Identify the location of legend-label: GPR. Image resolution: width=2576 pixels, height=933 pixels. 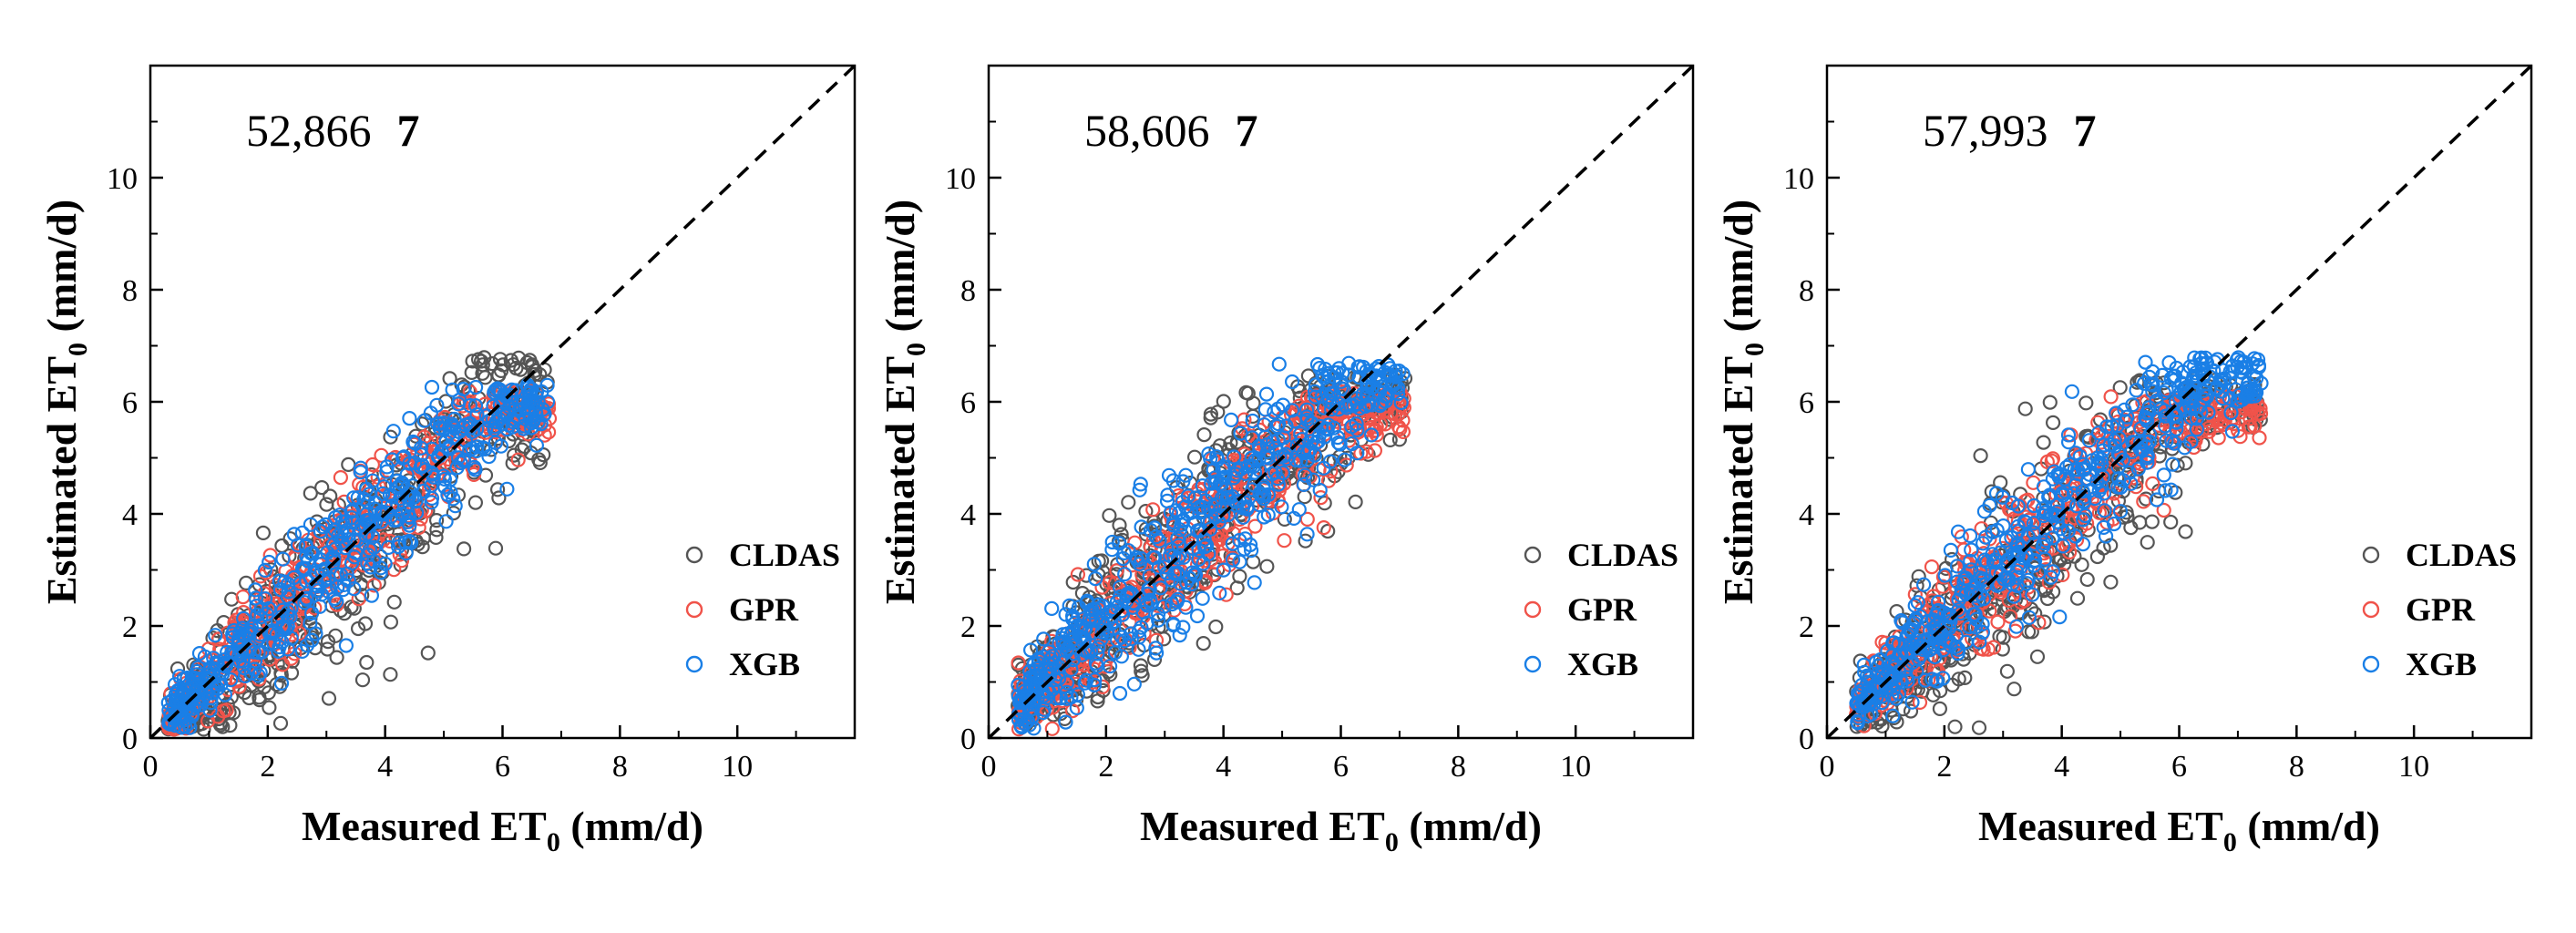
(764, 609).